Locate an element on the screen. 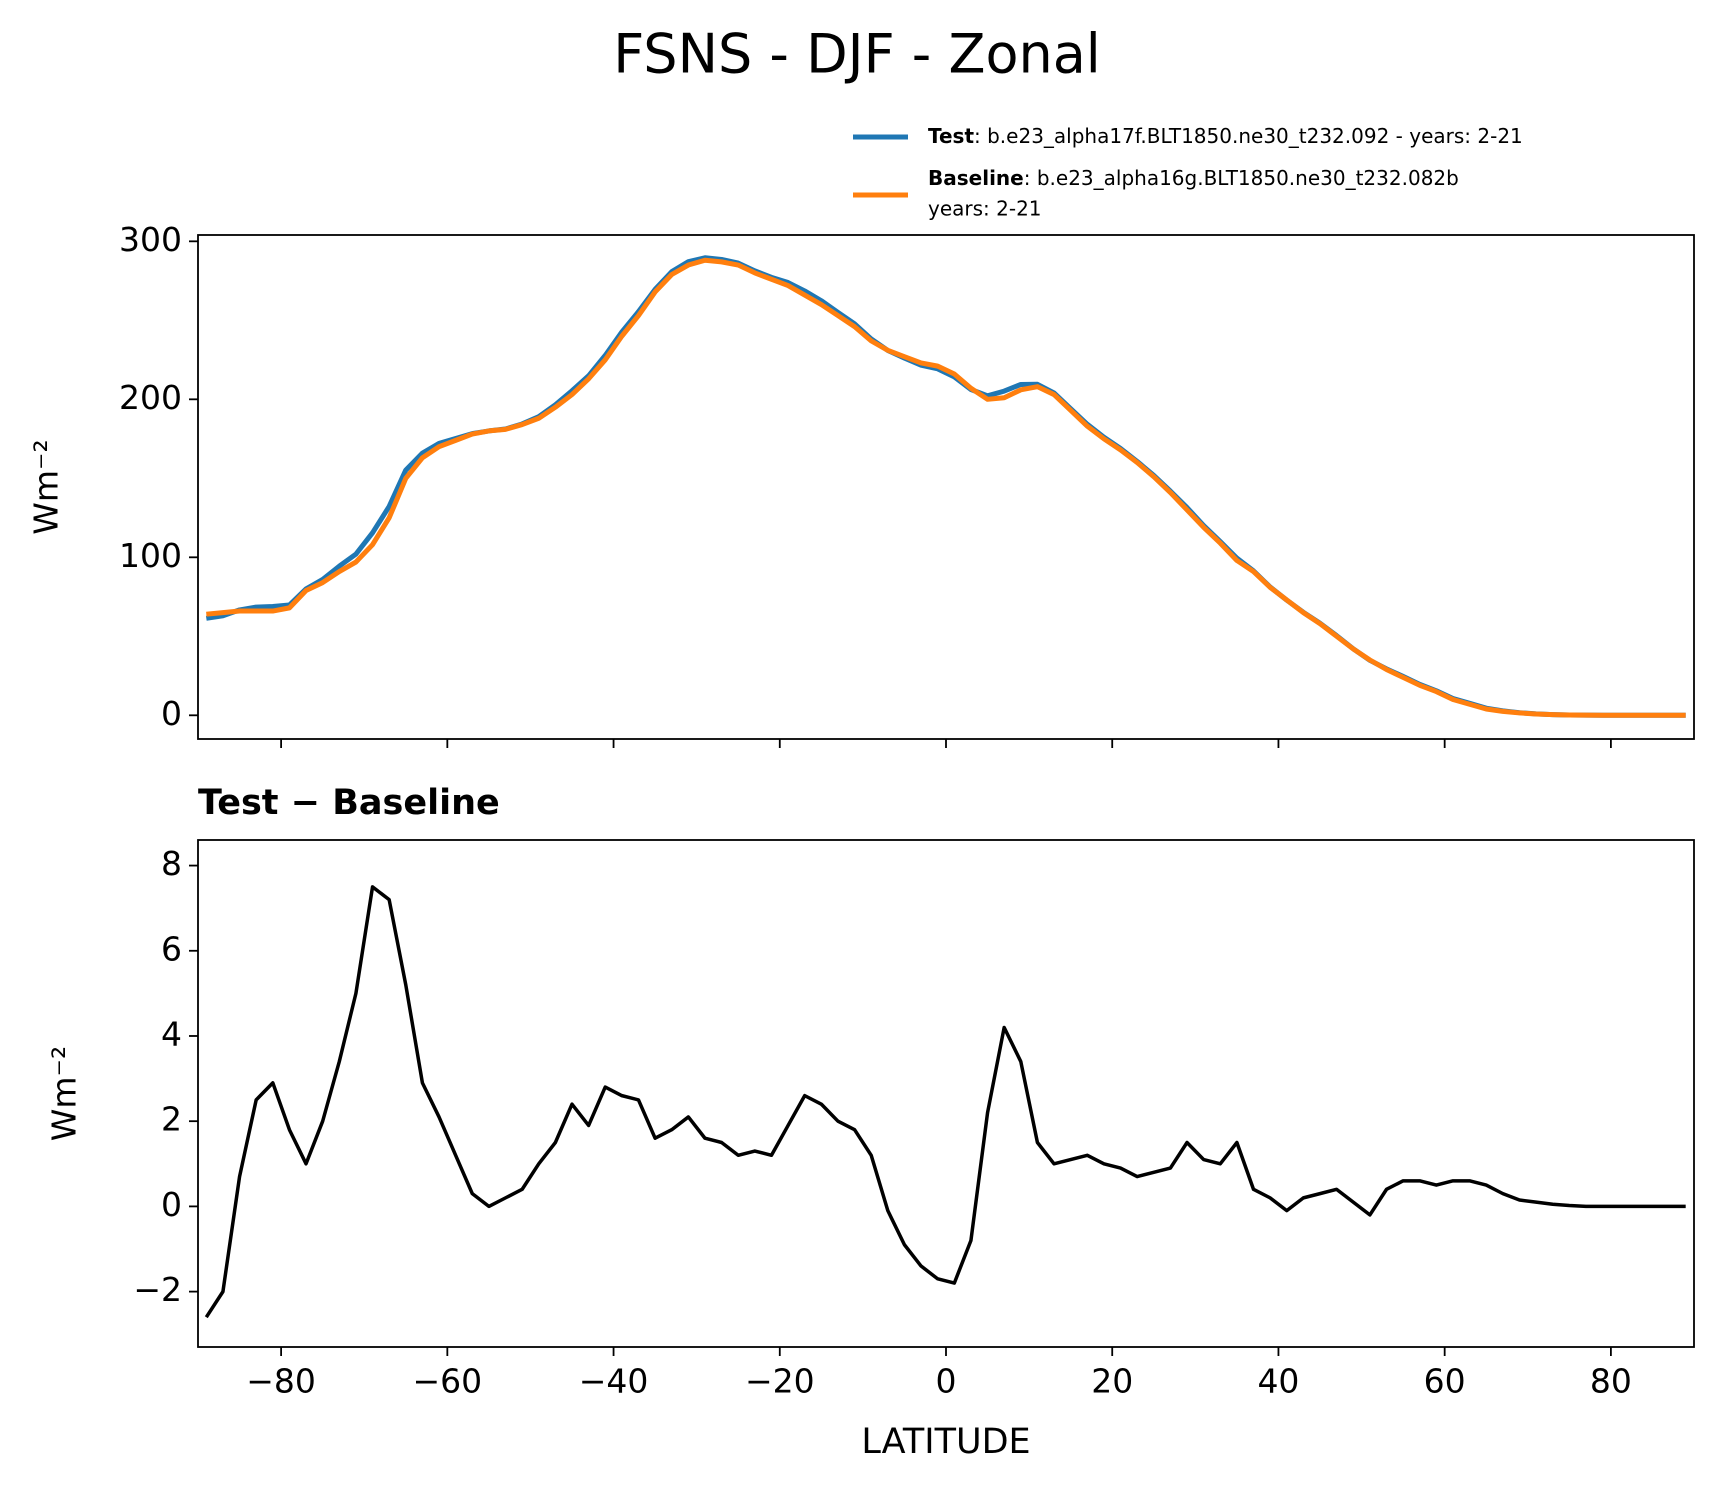 The width and height of the screenshot is (1714, 1496). y-tick-label: 2 is located at coordinates (171, 1119).